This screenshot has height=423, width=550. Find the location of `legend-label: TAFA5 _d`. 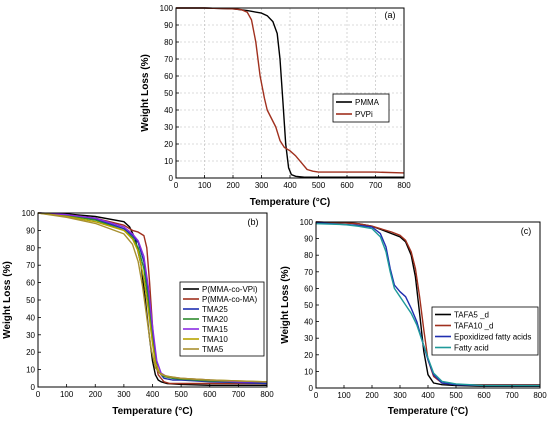

legend-label: TAFA5 _d is located at coordinates (471, 315).